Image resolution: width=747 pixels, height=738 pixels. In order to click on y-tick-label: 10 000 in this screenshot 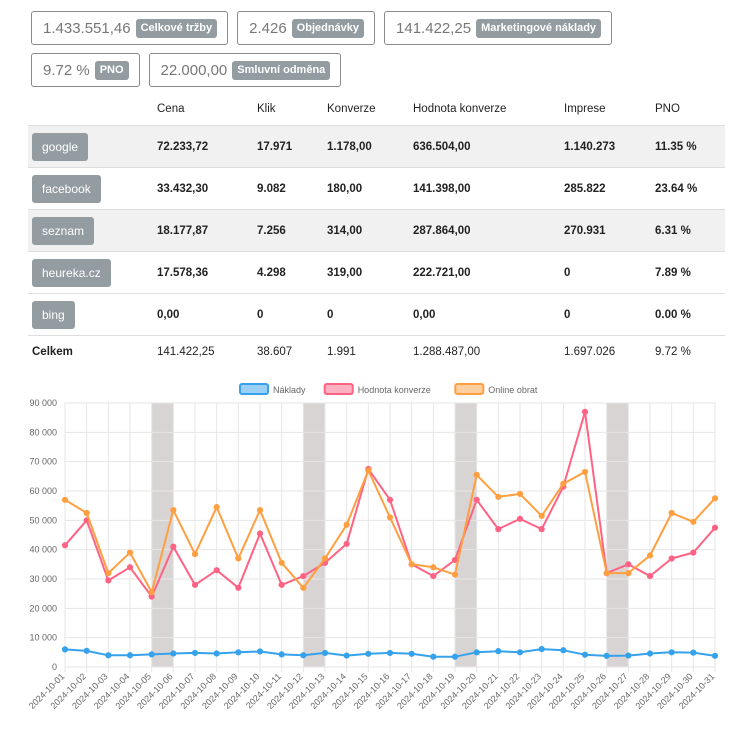, I will do `click(43, 638)`.